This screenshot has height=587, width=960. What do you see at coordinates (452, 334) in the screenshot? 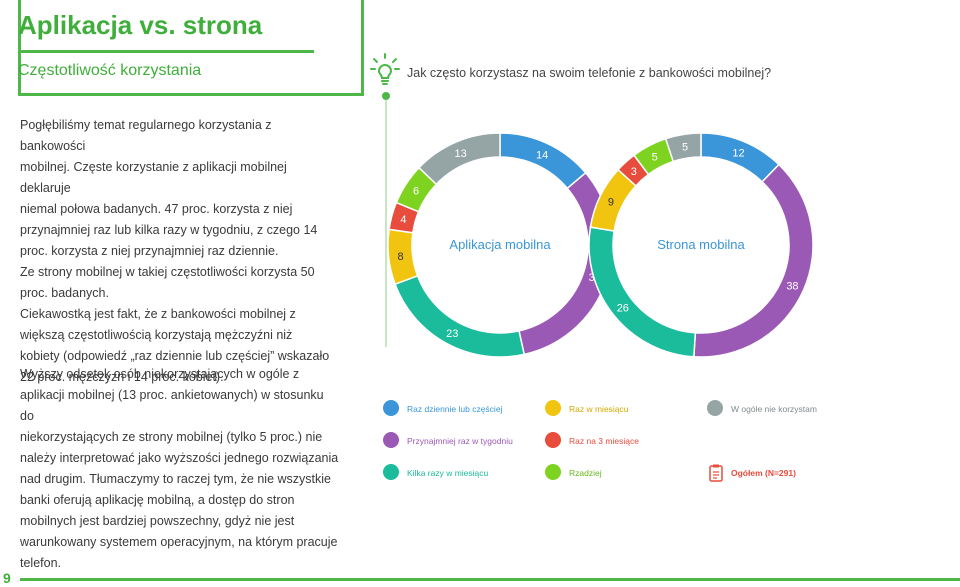
I see `donut-value-label: 23` at bounding box center [452, 334].